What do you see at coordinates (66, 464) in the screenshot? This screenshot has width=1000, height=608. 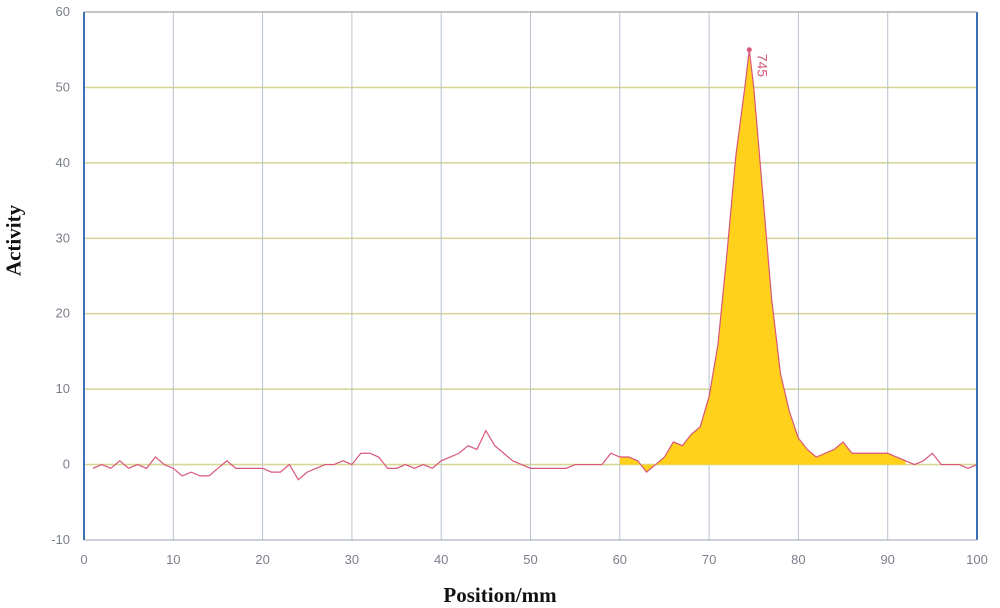 I see `y-tick-label: 0` at bounding box center [66, 464].